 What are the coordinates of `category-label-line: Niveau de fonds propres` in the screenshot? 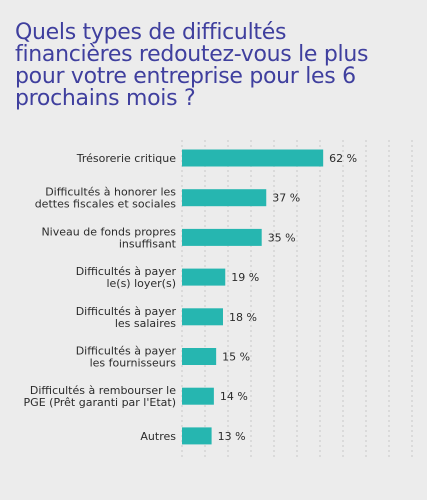 It's located at (108, 231).